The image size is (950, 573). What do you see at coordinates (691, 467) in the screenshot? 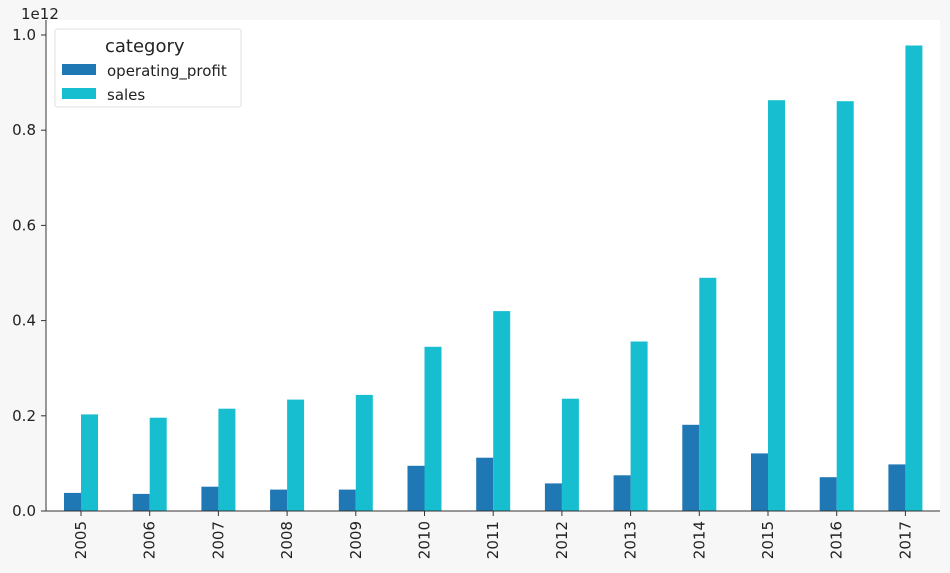
I see `bar-operating-profit-2014` at bounding box center [691, 467].